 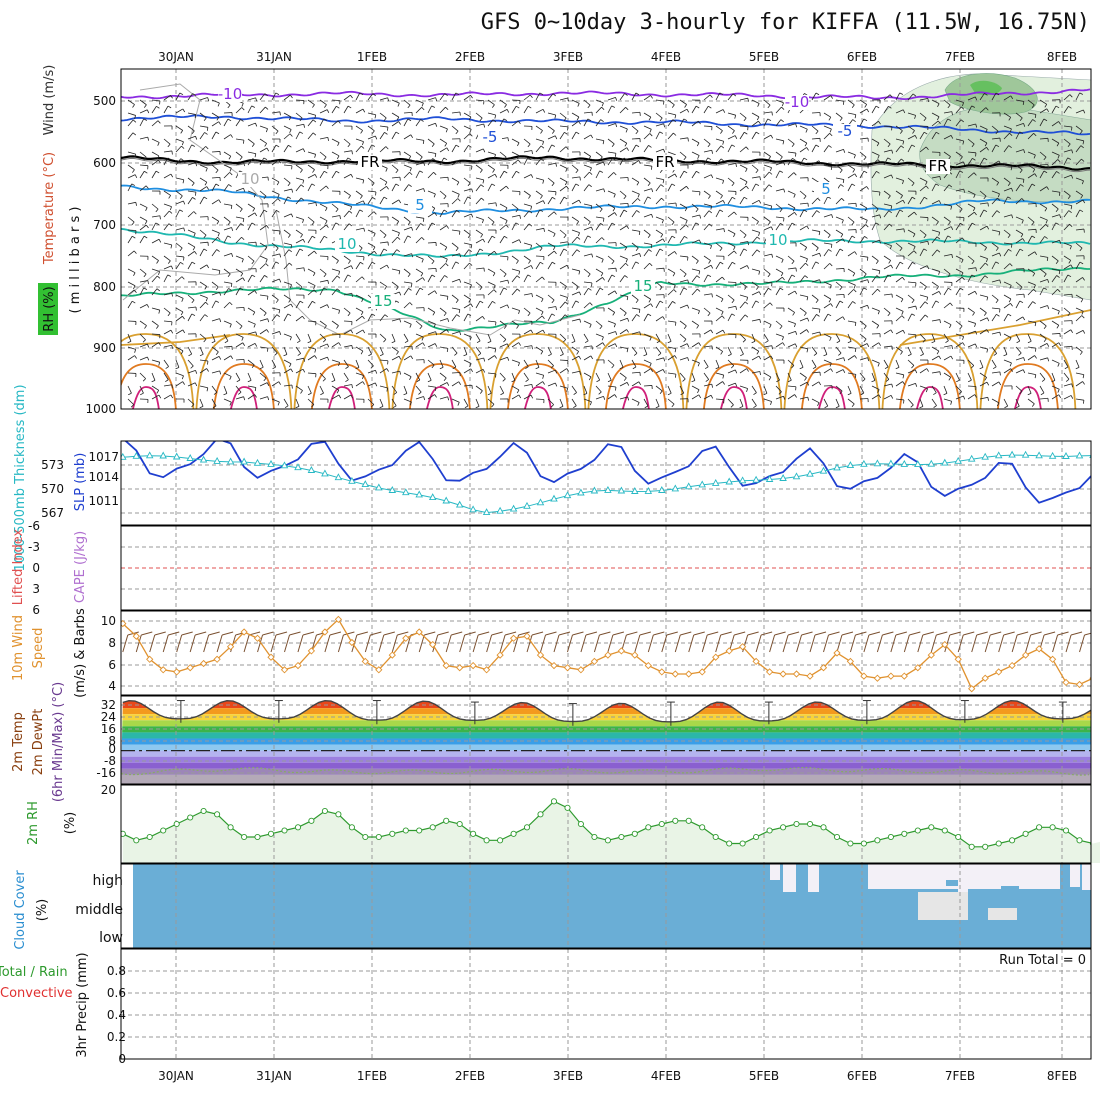 What do you see at coordinates (995, 245) in the screenshot?
I see `upper-barb-1904` at bounding box center [995, 245].